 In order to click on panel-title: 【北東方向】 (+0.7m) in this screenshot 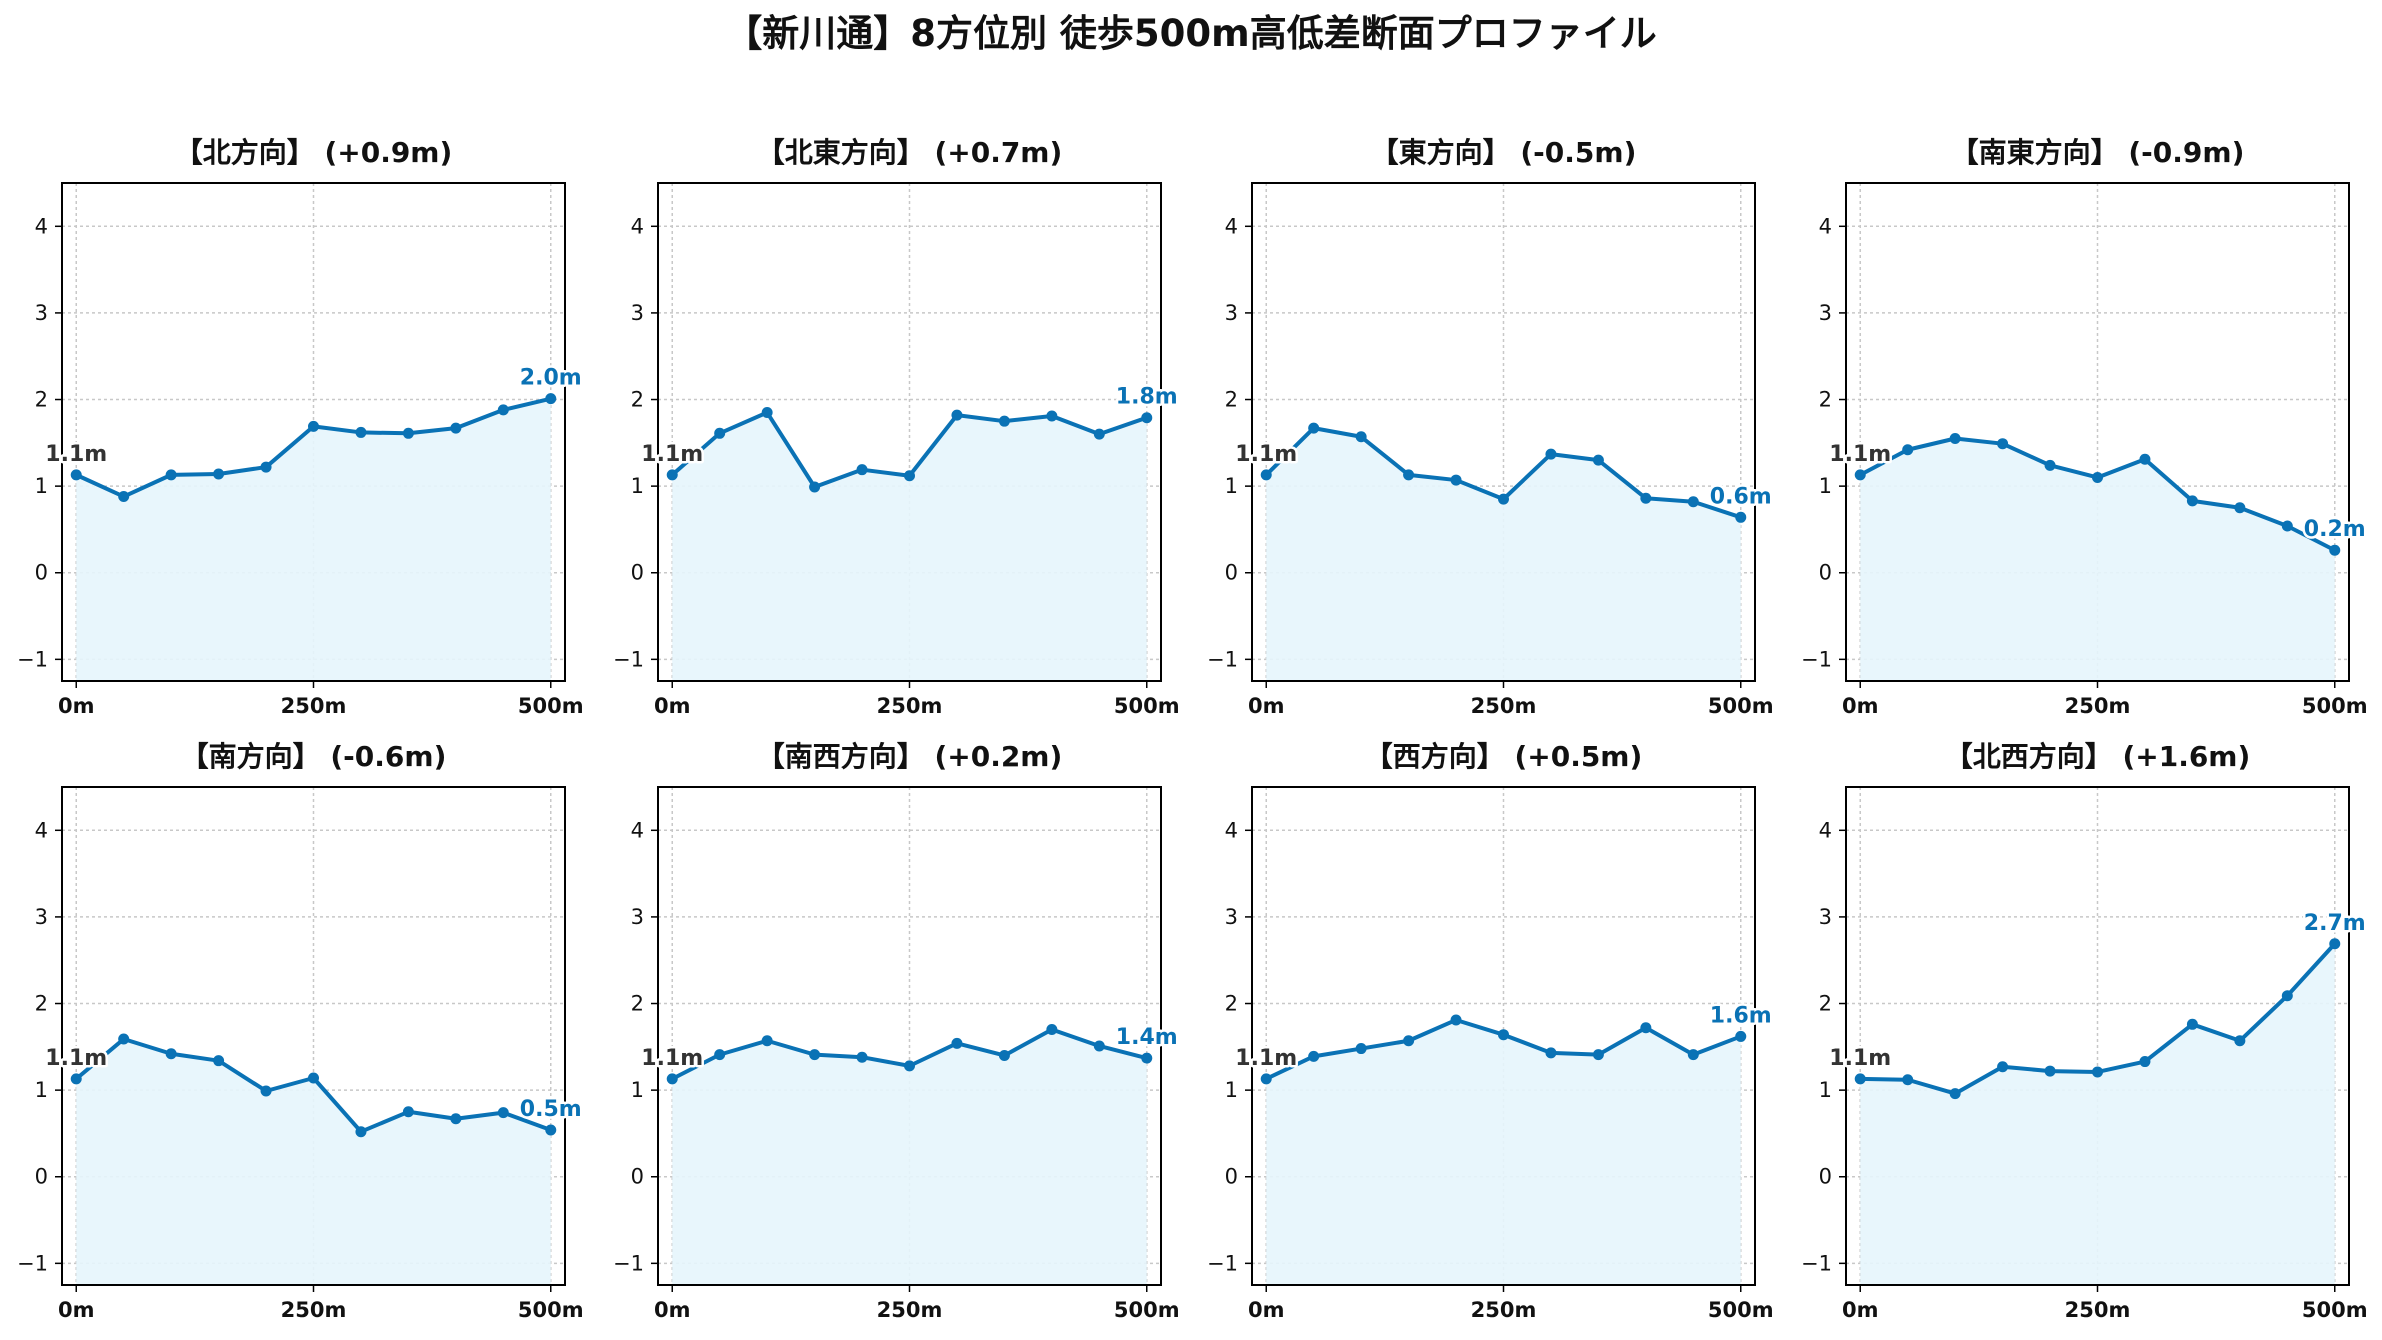, I will do `click(909, 152)`.